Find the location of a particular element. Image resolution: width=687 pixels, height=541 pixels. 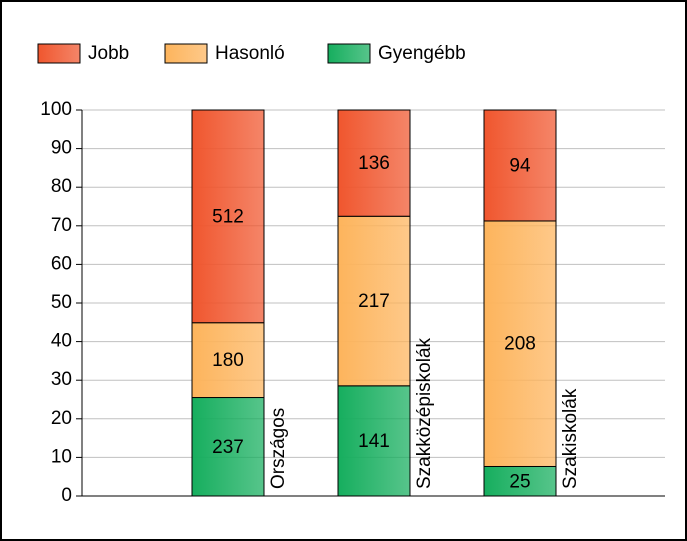

data-label: 217 is located at coordinates (374, 301).